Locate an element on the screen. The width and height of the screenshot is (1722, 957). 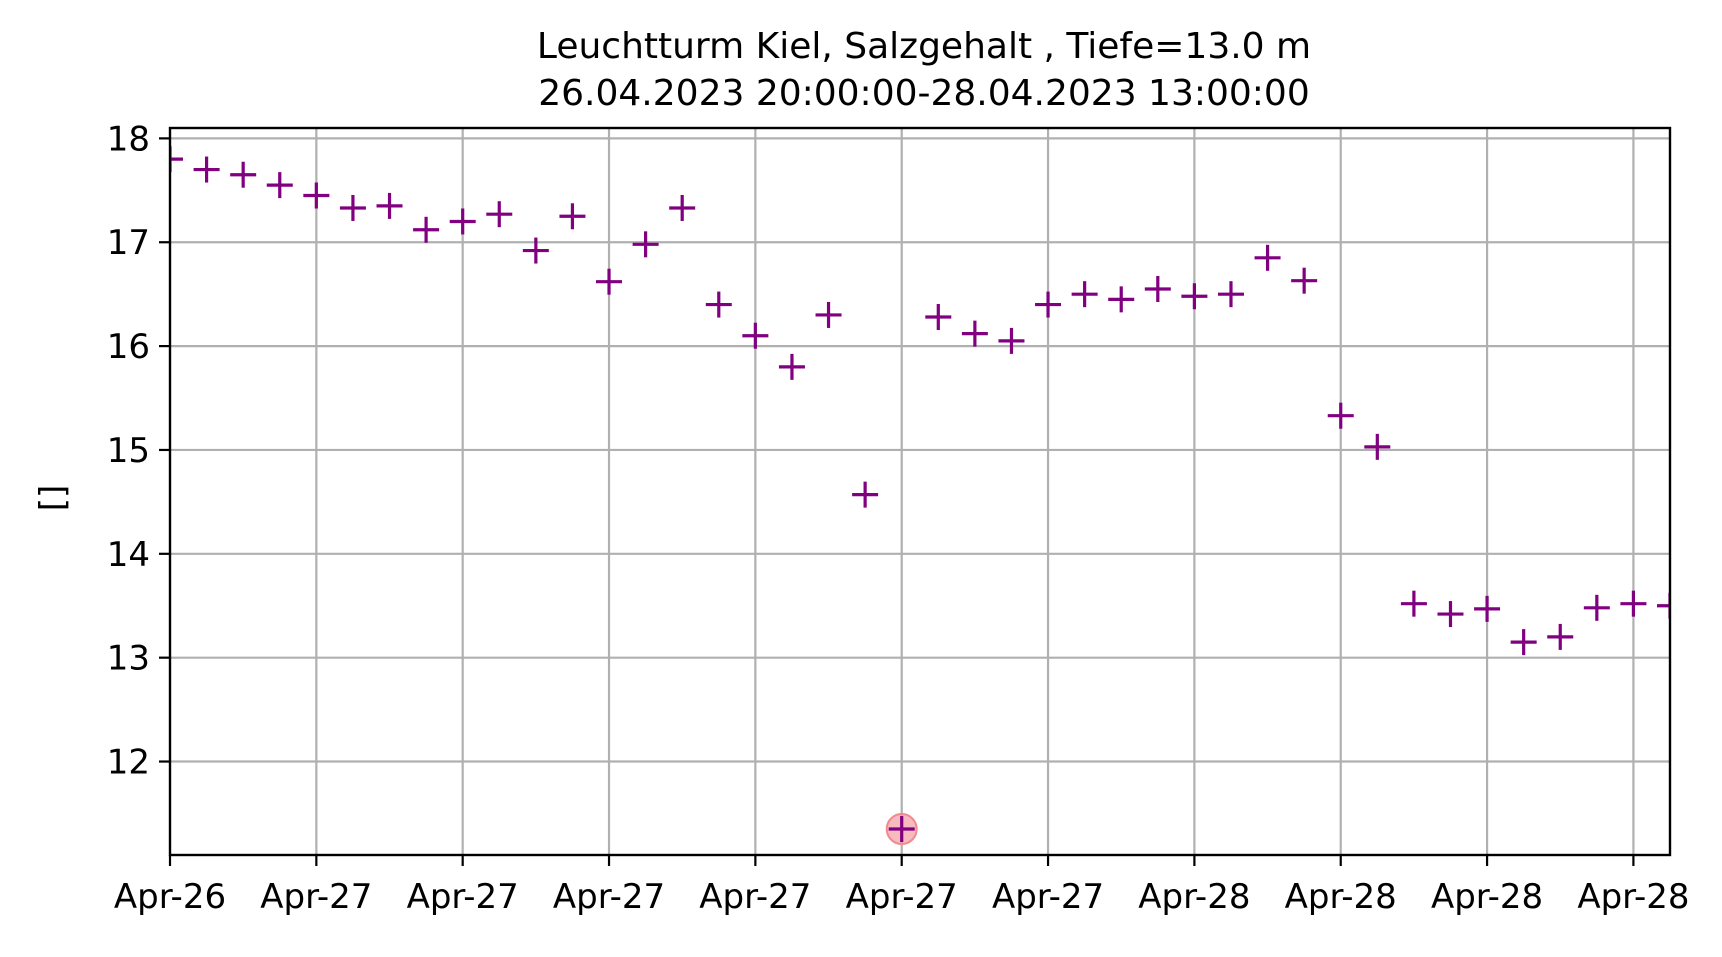
y-tick-label: 12 is located at coordinates (128, 763).